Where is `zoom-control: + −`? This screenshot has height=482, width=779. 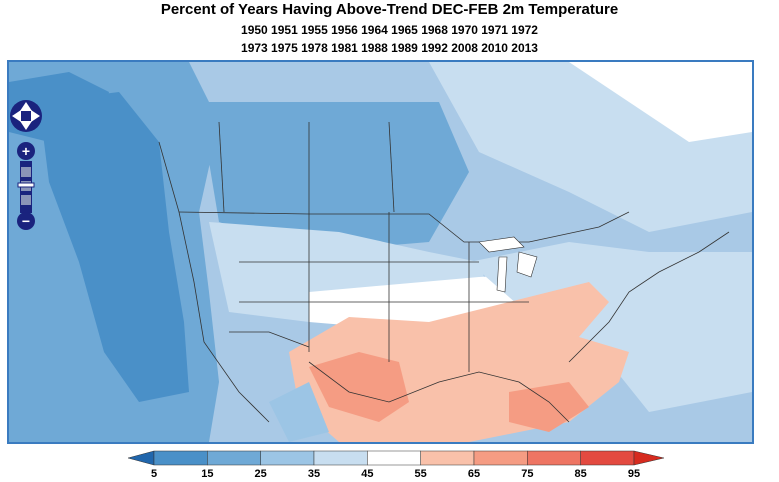 zoom-control: + − is located at coordinates (26, 186).